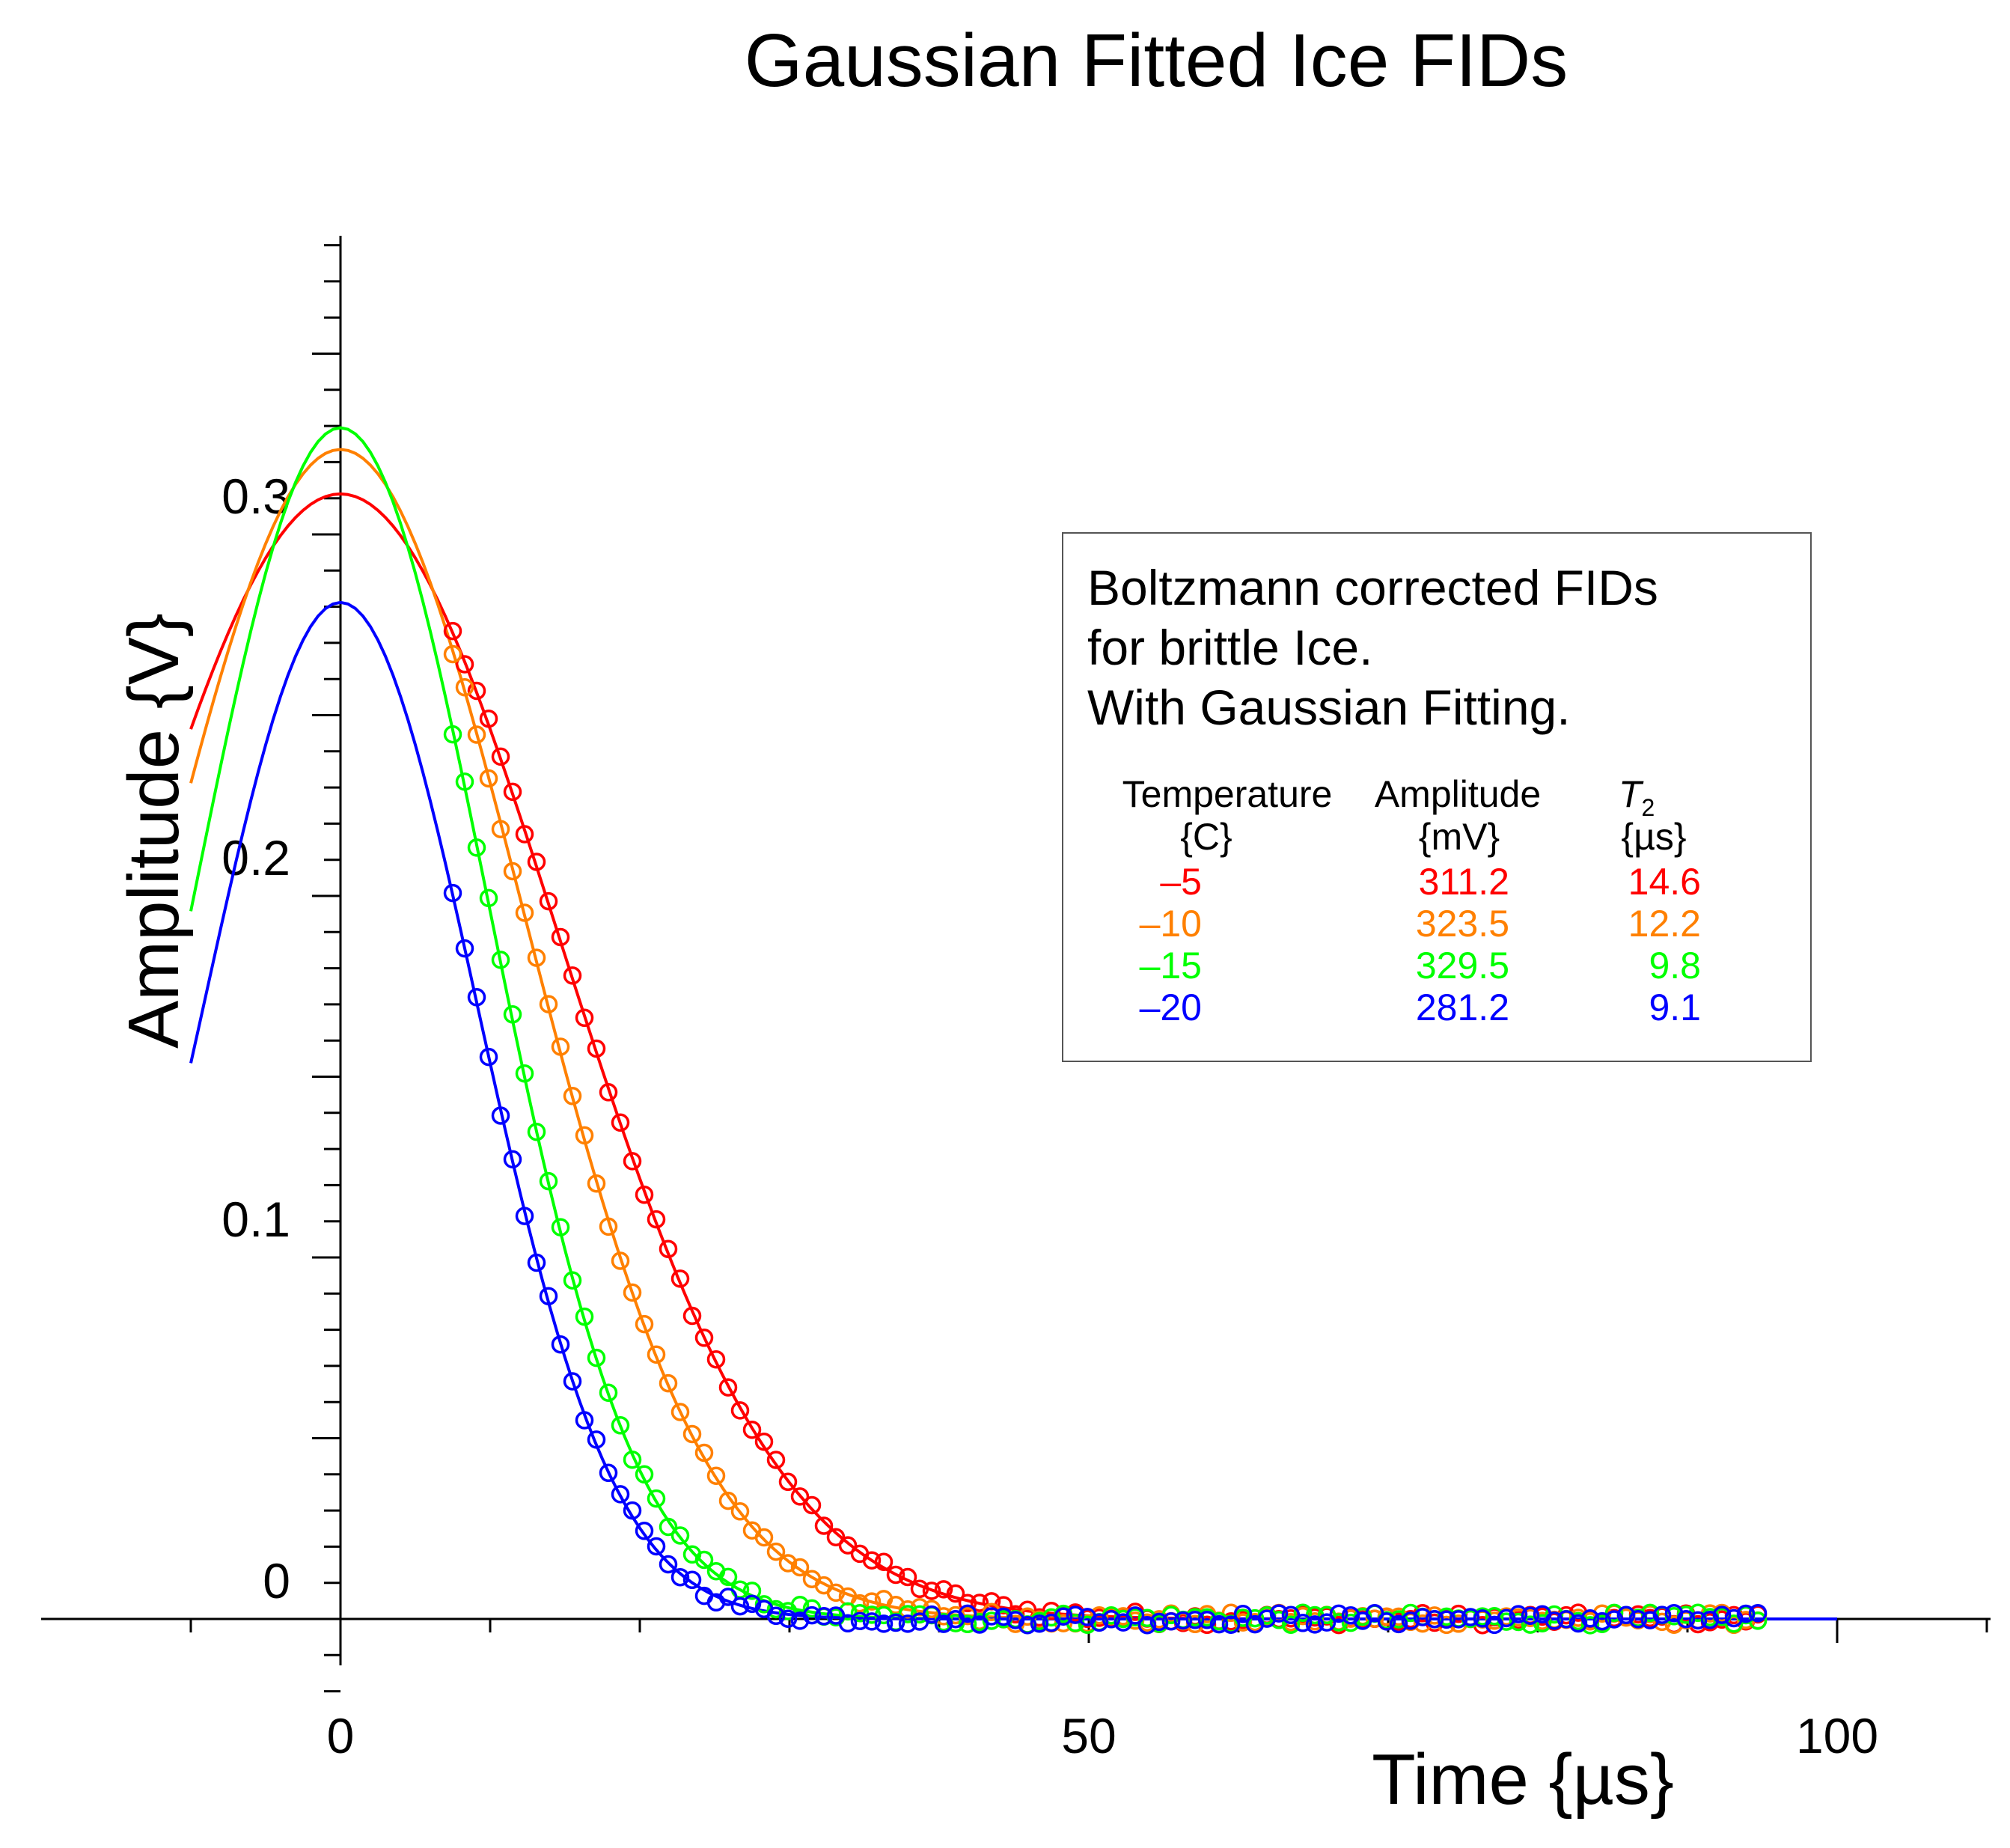  I want to click on y-tick-label: 0.3, so click(256, 496).